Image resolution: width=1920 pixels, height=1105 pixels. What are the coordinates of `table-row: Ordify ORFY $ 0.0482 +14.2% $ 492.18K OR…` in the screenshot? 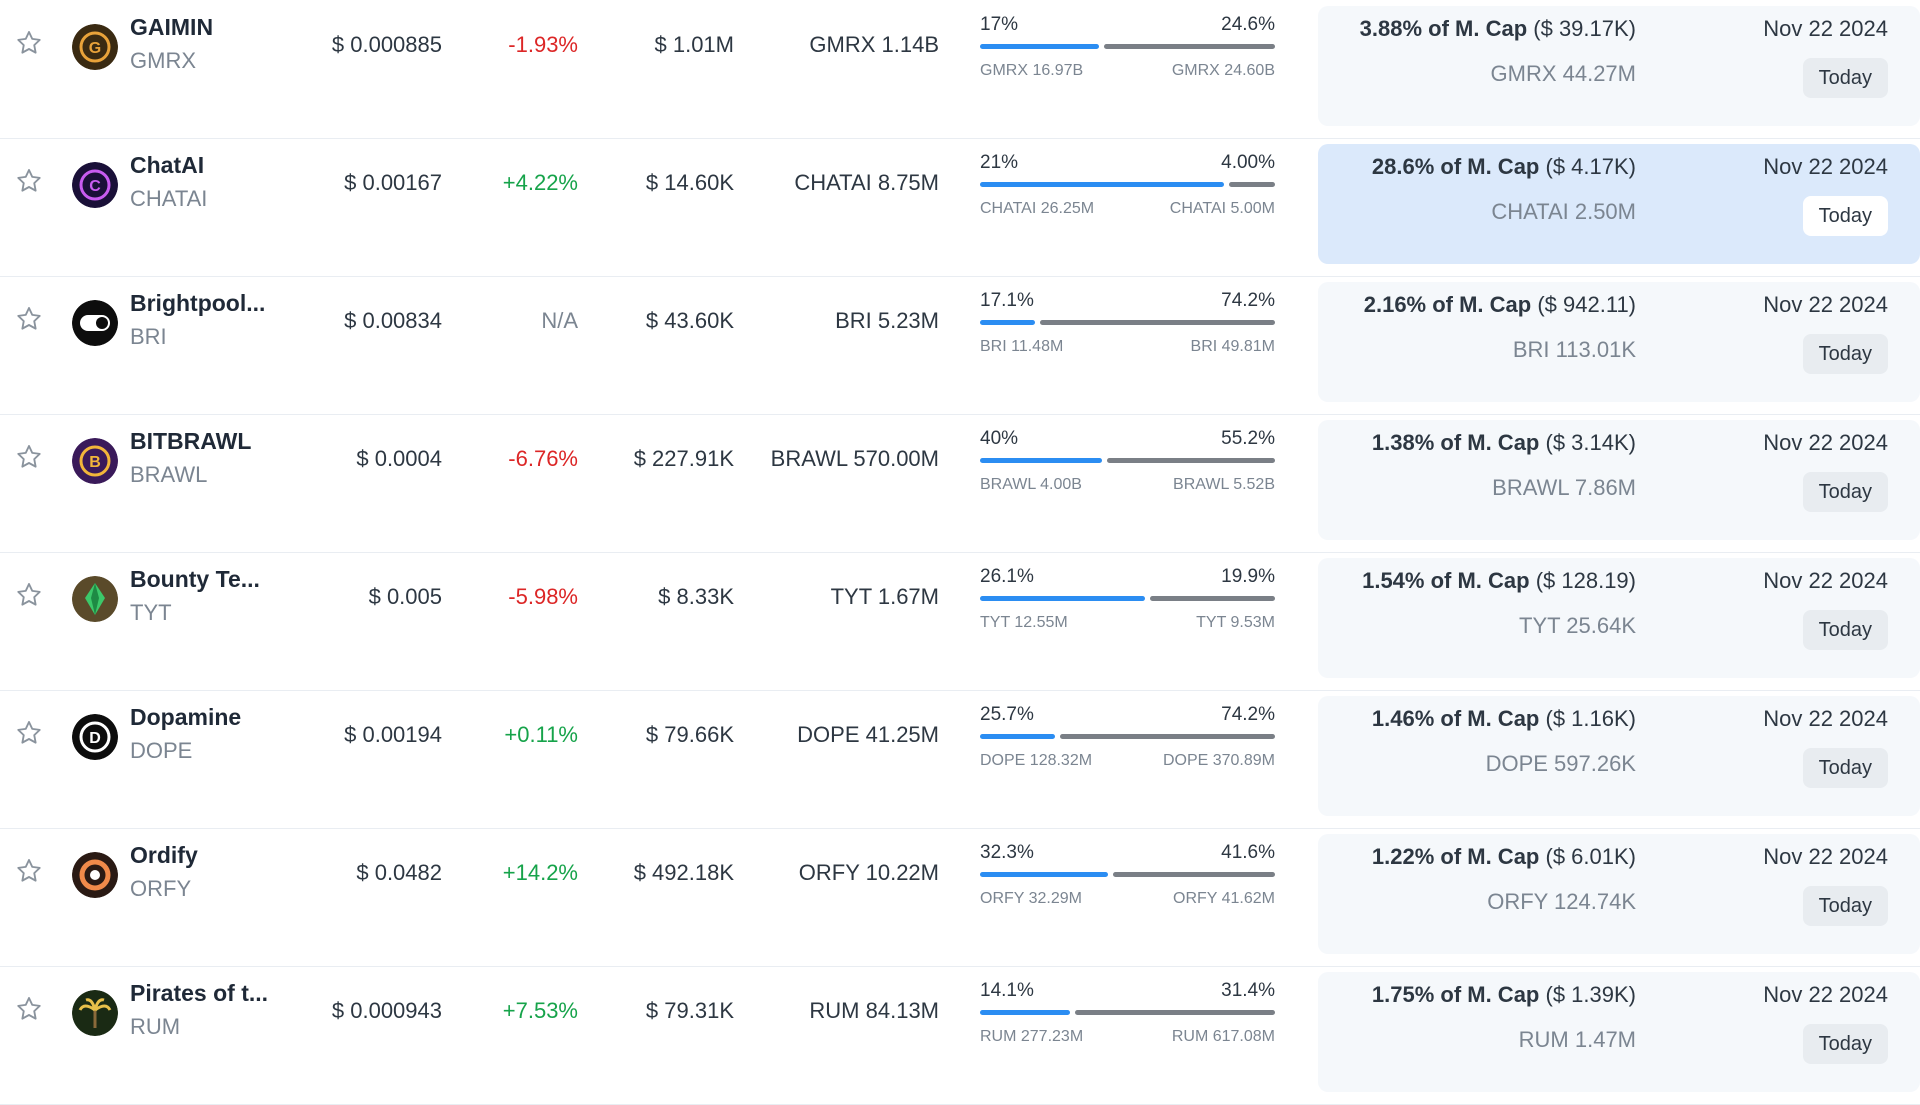 It's located at (960, 897).